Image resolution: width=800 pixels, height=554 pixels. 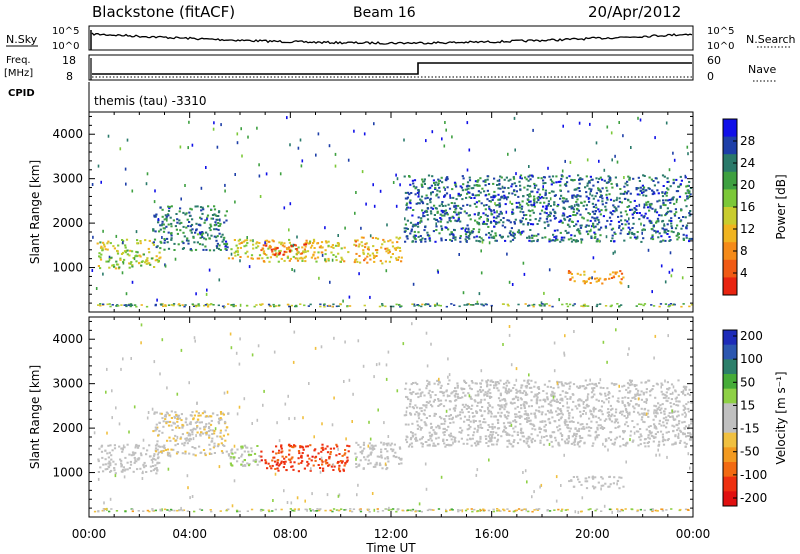 What do you see at coordinates (747, 163) in the screenshot?
I see `colorbar-tick-label: 24` at bounding box center [747, 163].